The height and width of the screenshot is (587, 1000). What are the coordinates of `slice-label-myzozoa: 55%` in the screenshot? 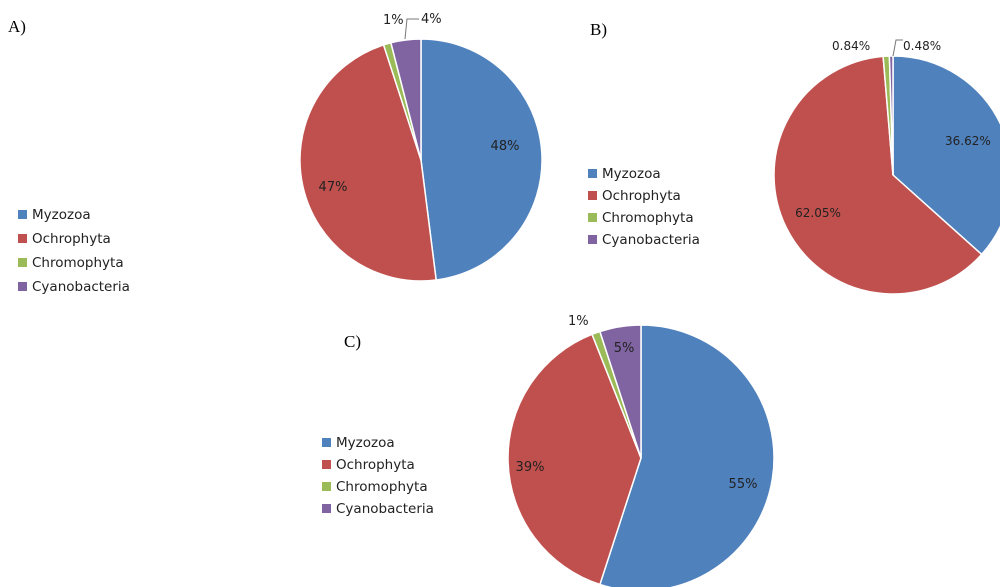 It's located at (743, 484).